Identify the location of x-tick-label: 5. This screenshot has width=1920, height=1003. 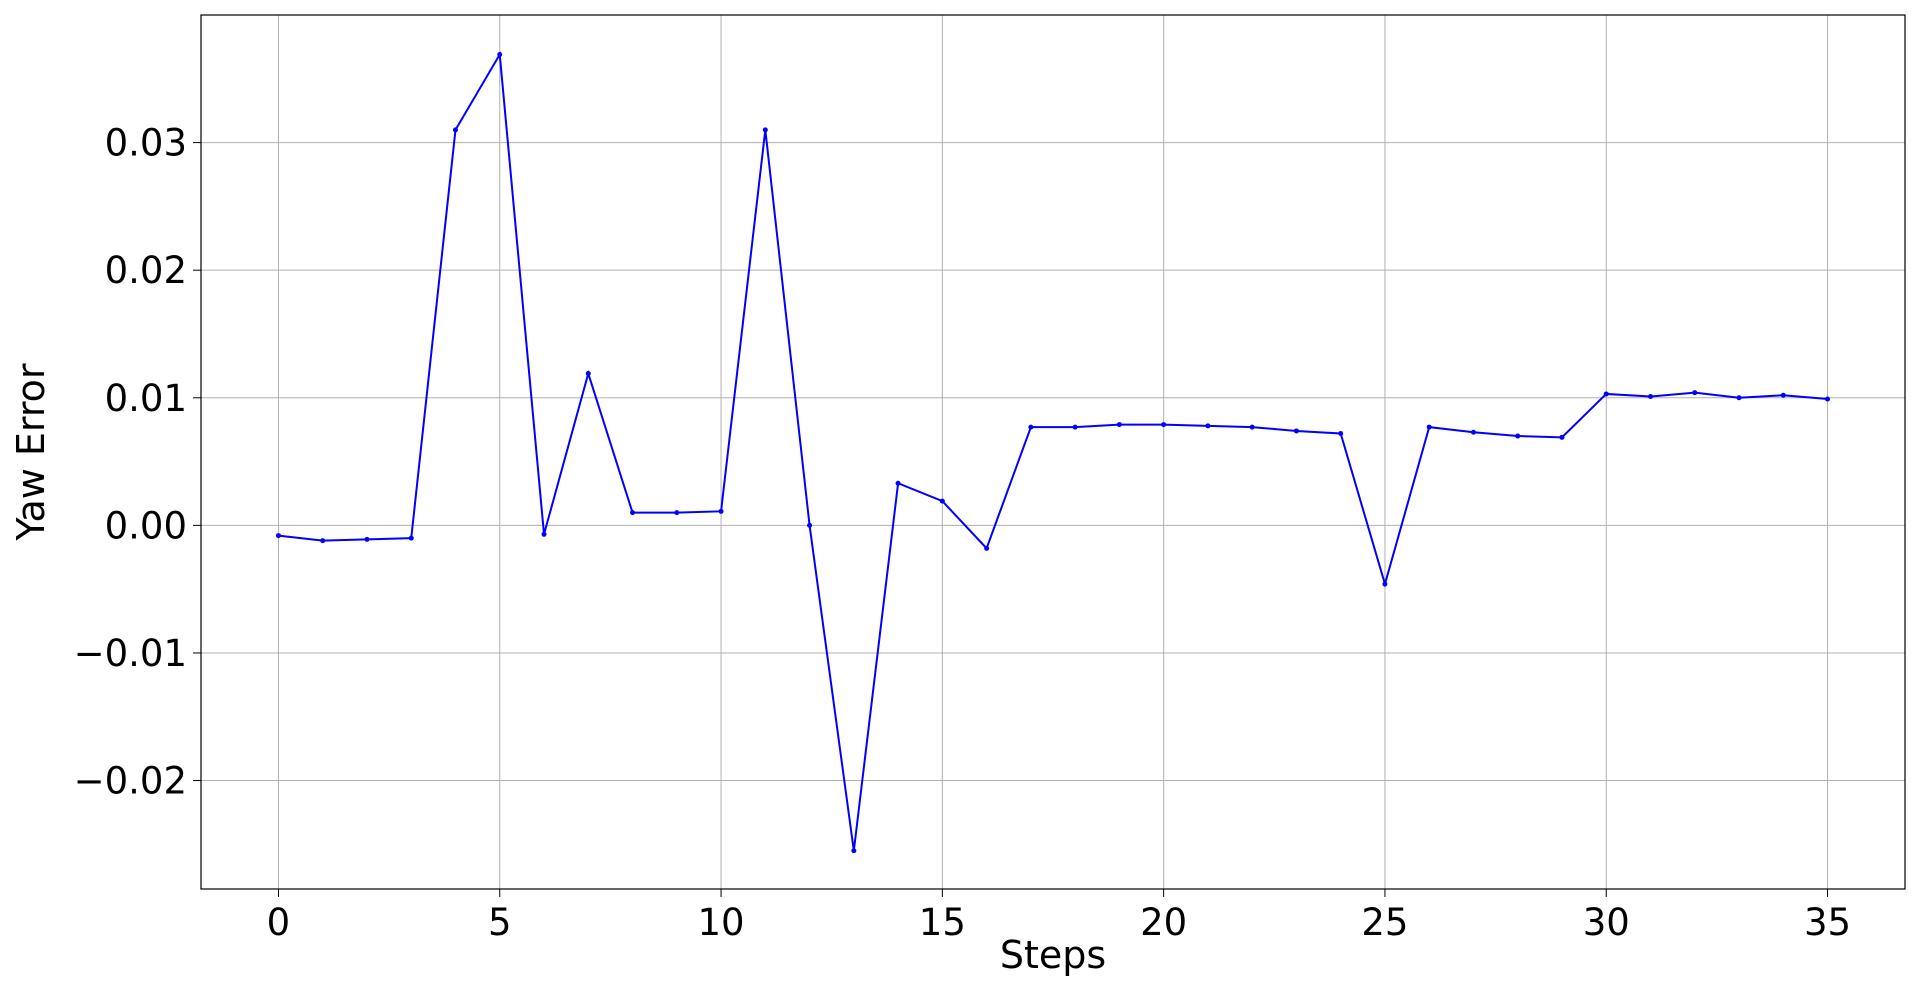
(500, 922).